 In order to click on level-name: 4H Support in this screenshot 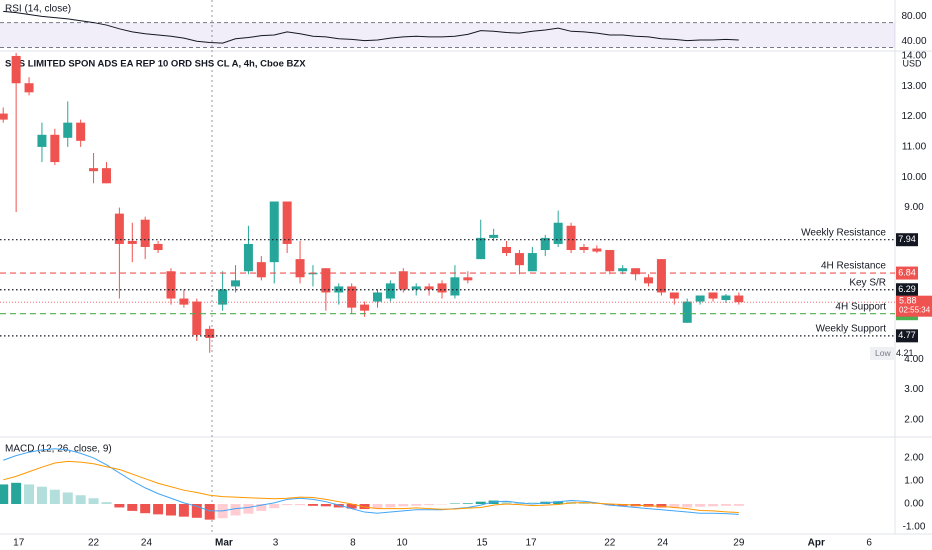, I will do `click(860, 306)`.